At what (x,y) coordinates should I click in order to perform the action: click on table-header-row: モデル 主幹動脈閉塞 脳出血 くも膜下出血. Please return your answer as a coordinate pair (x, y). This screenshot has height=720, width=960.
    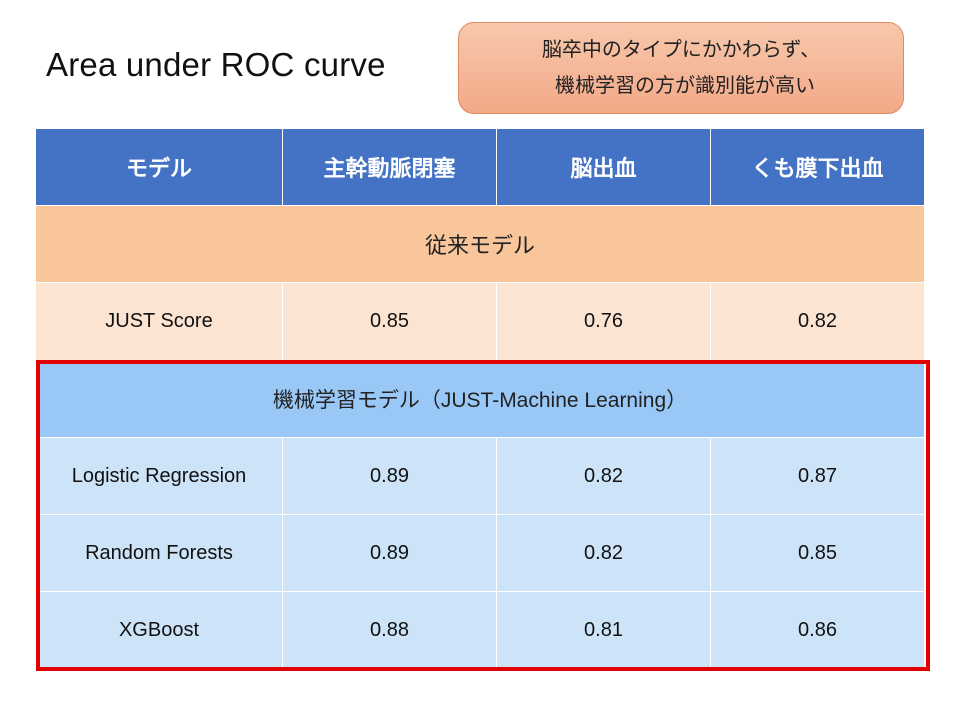
    Looking at the image, I should click on (480, 167).